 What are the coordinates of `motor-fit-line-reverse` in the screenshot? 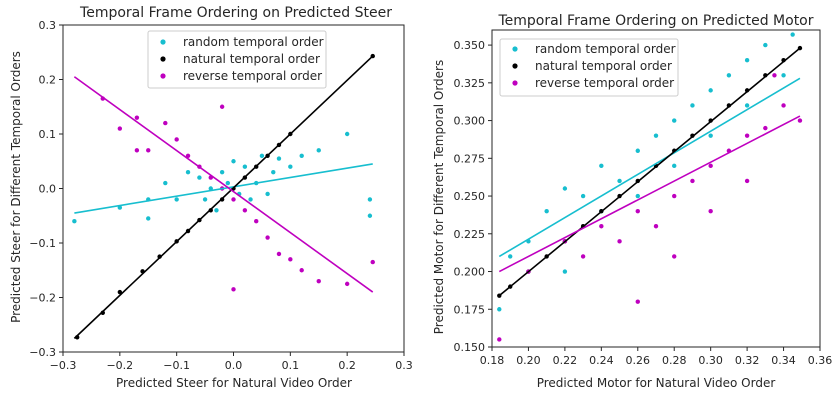 It's located at (649, 194).